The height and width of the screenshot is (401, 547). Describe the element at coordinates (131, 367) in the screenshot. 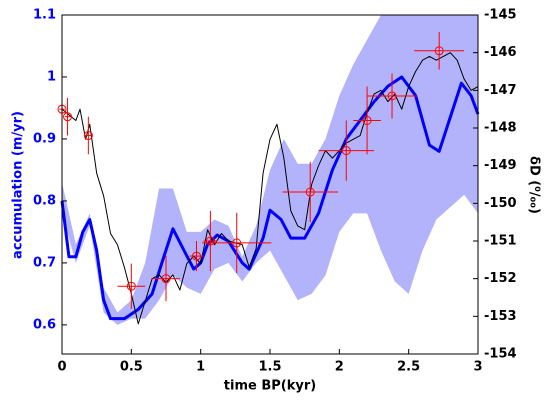

I see `x-tick-label: 0.5` at that location.